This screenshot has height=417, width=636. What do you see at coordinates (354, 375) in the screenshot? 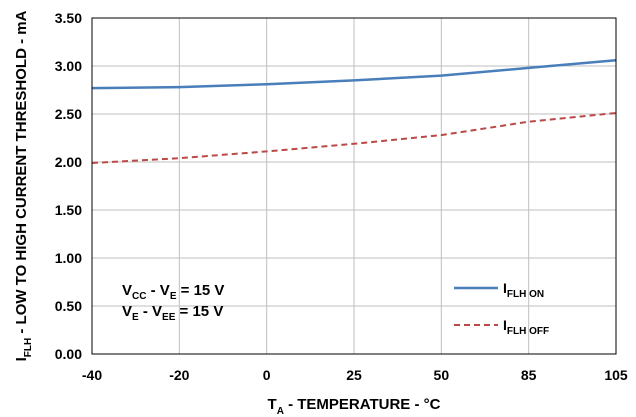
I see `x-tick-label: 25` at bounding box center [354, 375].